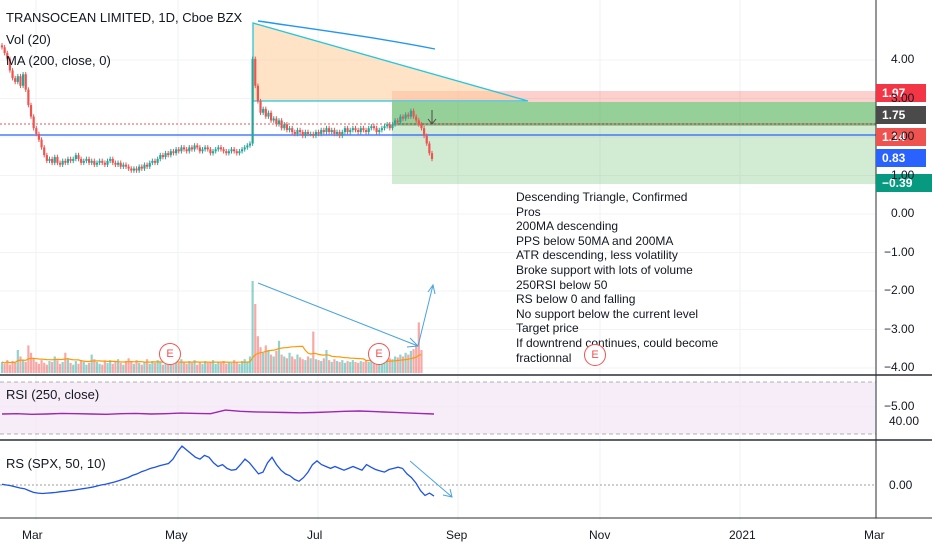 This screenshot has height=550, width=932. What do you see at coordinates (56, 463) in the screenshot?
I see `rs-indicator-label: RS (SPX, 50, 10)` at bounding box center [56, 463].